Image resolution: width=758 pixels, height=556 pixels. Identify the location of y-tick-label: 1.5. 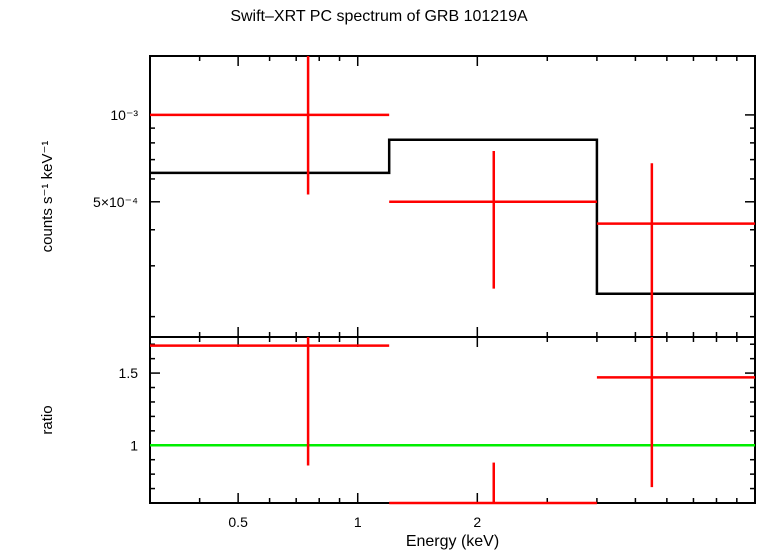
(129, 373).